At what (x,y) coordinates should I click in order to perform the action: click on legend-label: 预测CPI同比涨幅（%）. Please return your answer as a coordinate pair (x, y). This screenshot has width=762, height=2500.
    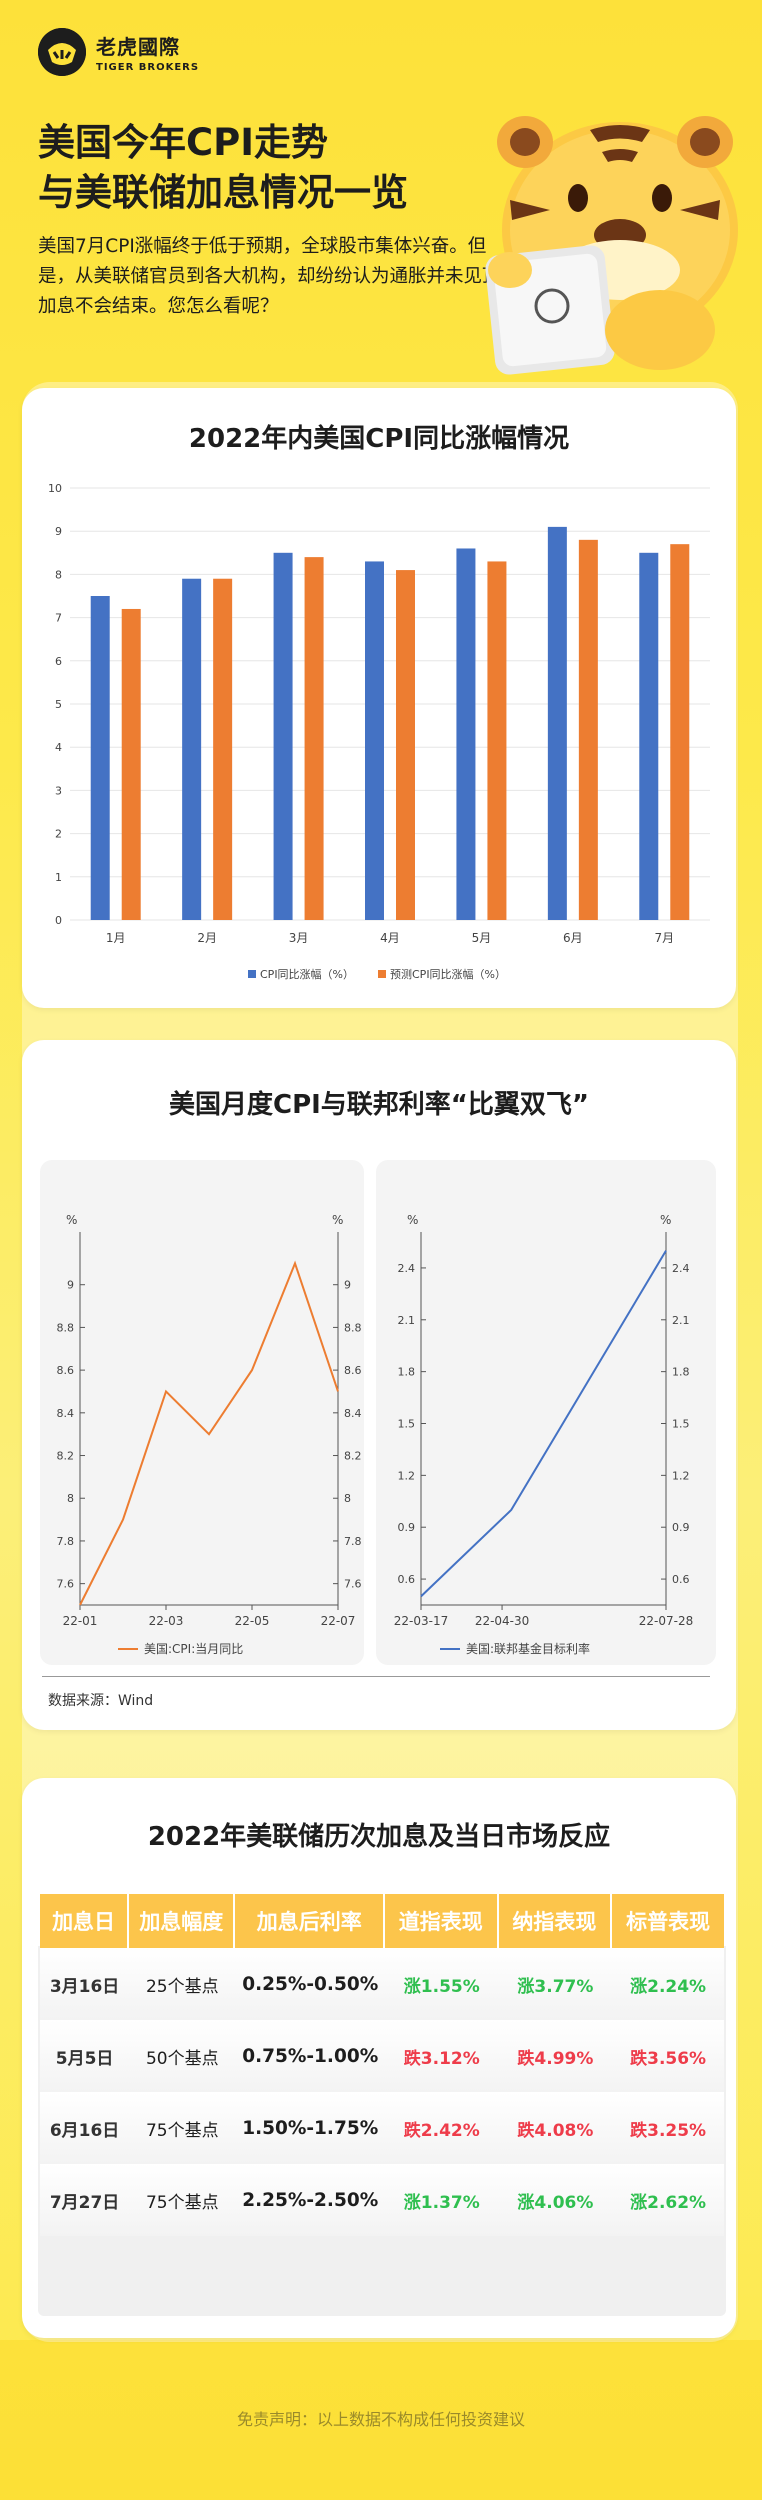
    Looking at the image, I should click on (448, 974).